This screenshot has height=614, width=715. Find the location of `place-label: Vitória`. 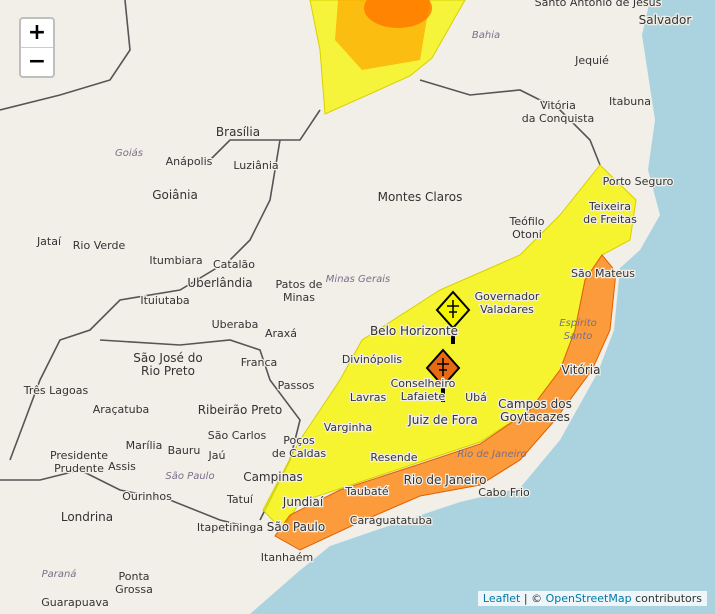

place-label: Vitória is located at coordinates (581, 370).